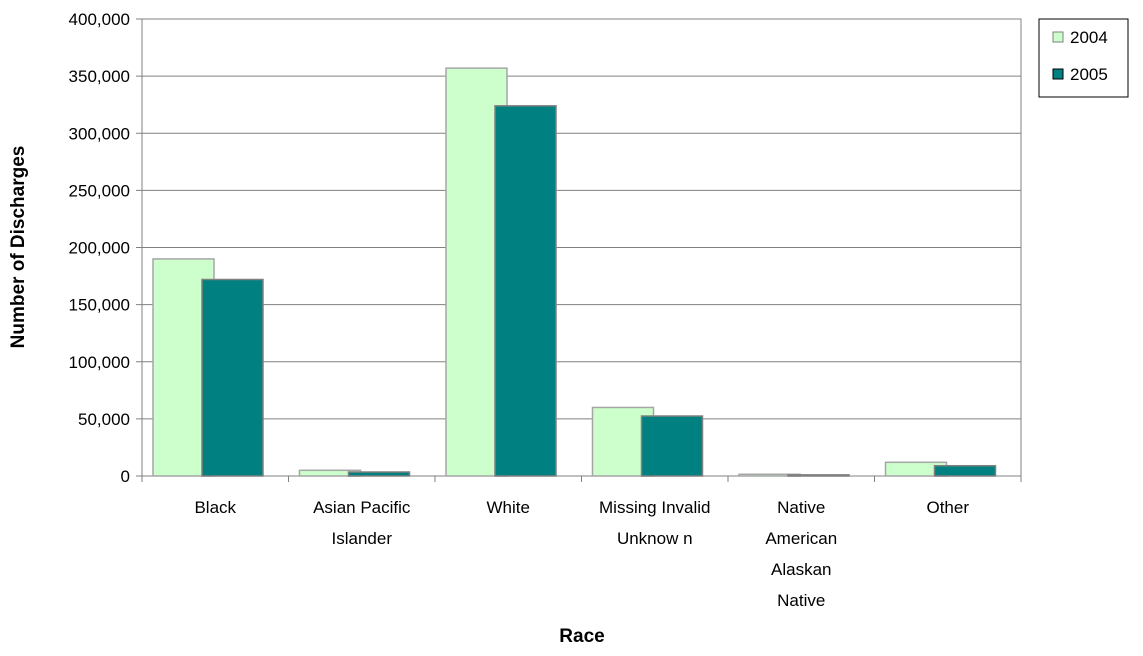 This screenshot has width=1143, height=656. I want to click on x-category-label: Alaskan, so click(801, 569).